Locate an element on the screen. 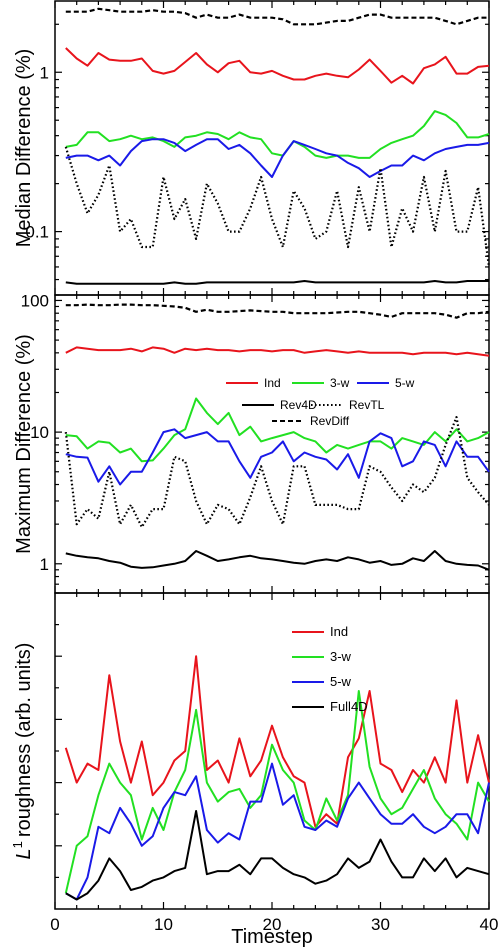 Image resolution: width=498 pixels, height=949 pixels. x-tick-label: 40 is located at coordinates (489, 924).